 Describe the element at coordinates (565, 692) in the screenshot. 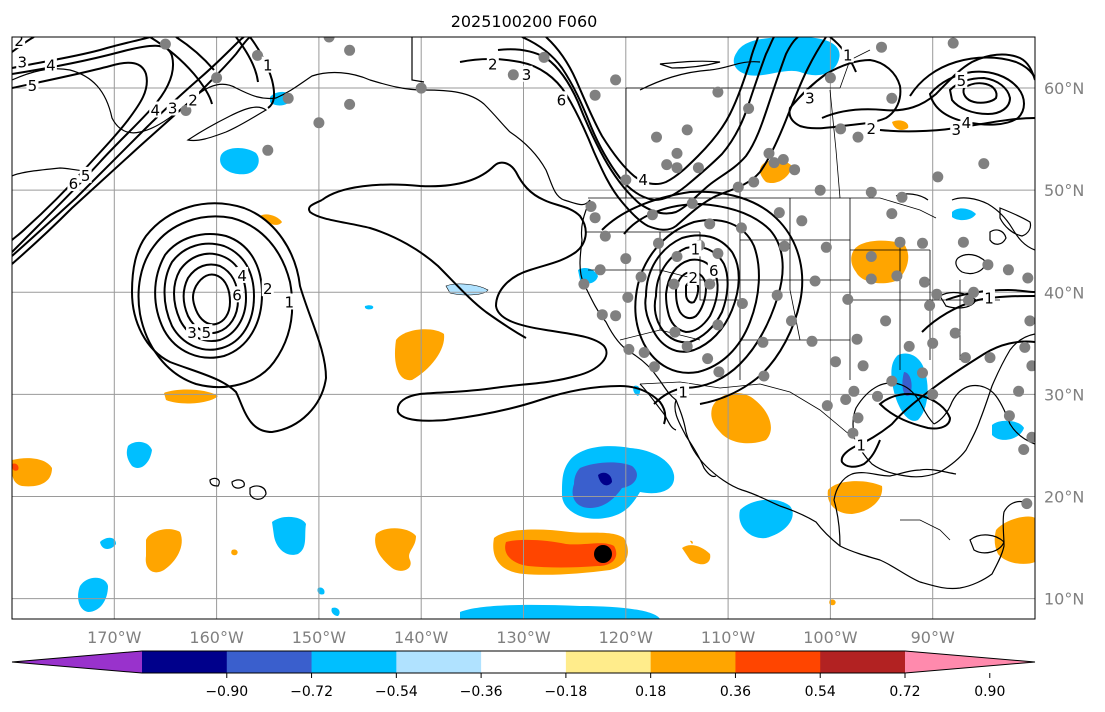

I see `colorbar-tick-label: −0.18` at that location.